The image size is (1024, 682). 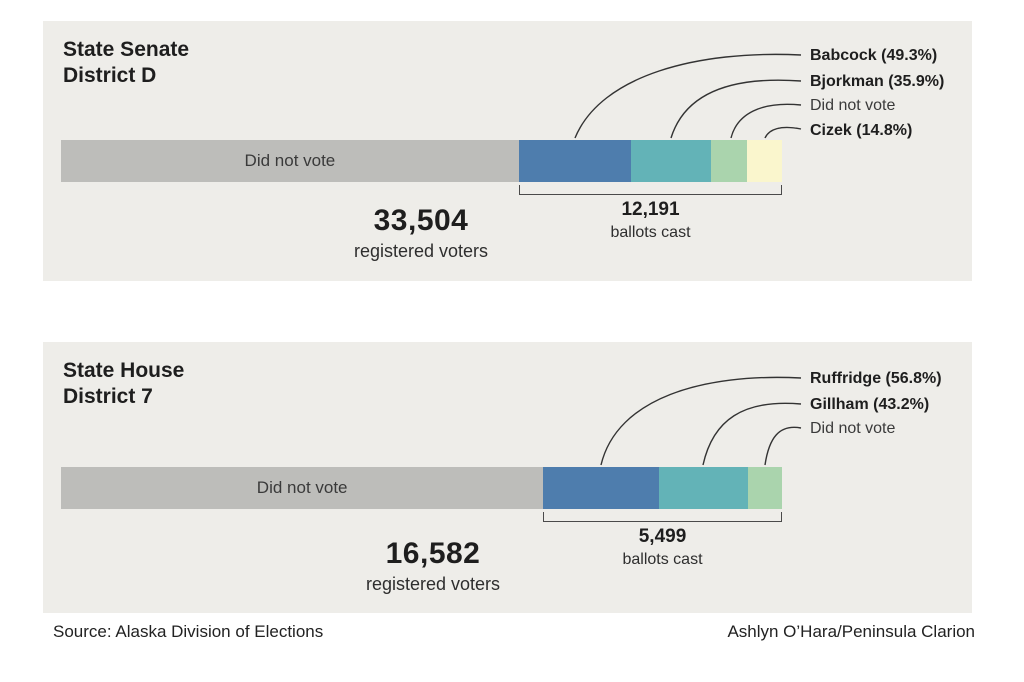 I want to click on source-credit: Source: Alaska Division of Elections, so click(x=188, y=631).